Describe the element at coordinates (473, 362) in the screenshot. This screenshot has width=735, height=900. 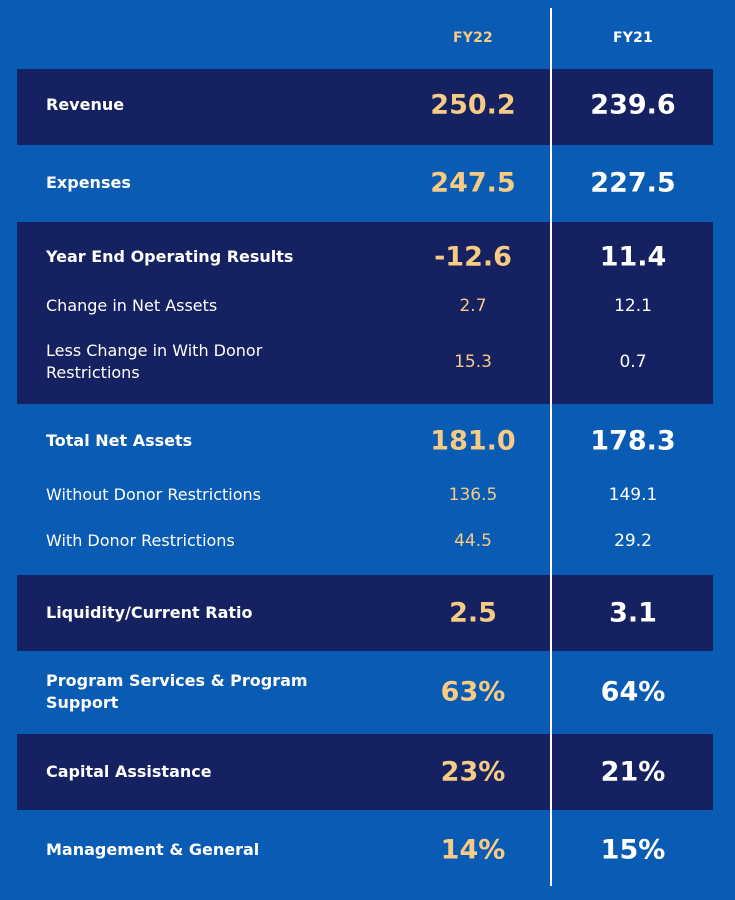
I see `value-fy22: 15.3` at that location.